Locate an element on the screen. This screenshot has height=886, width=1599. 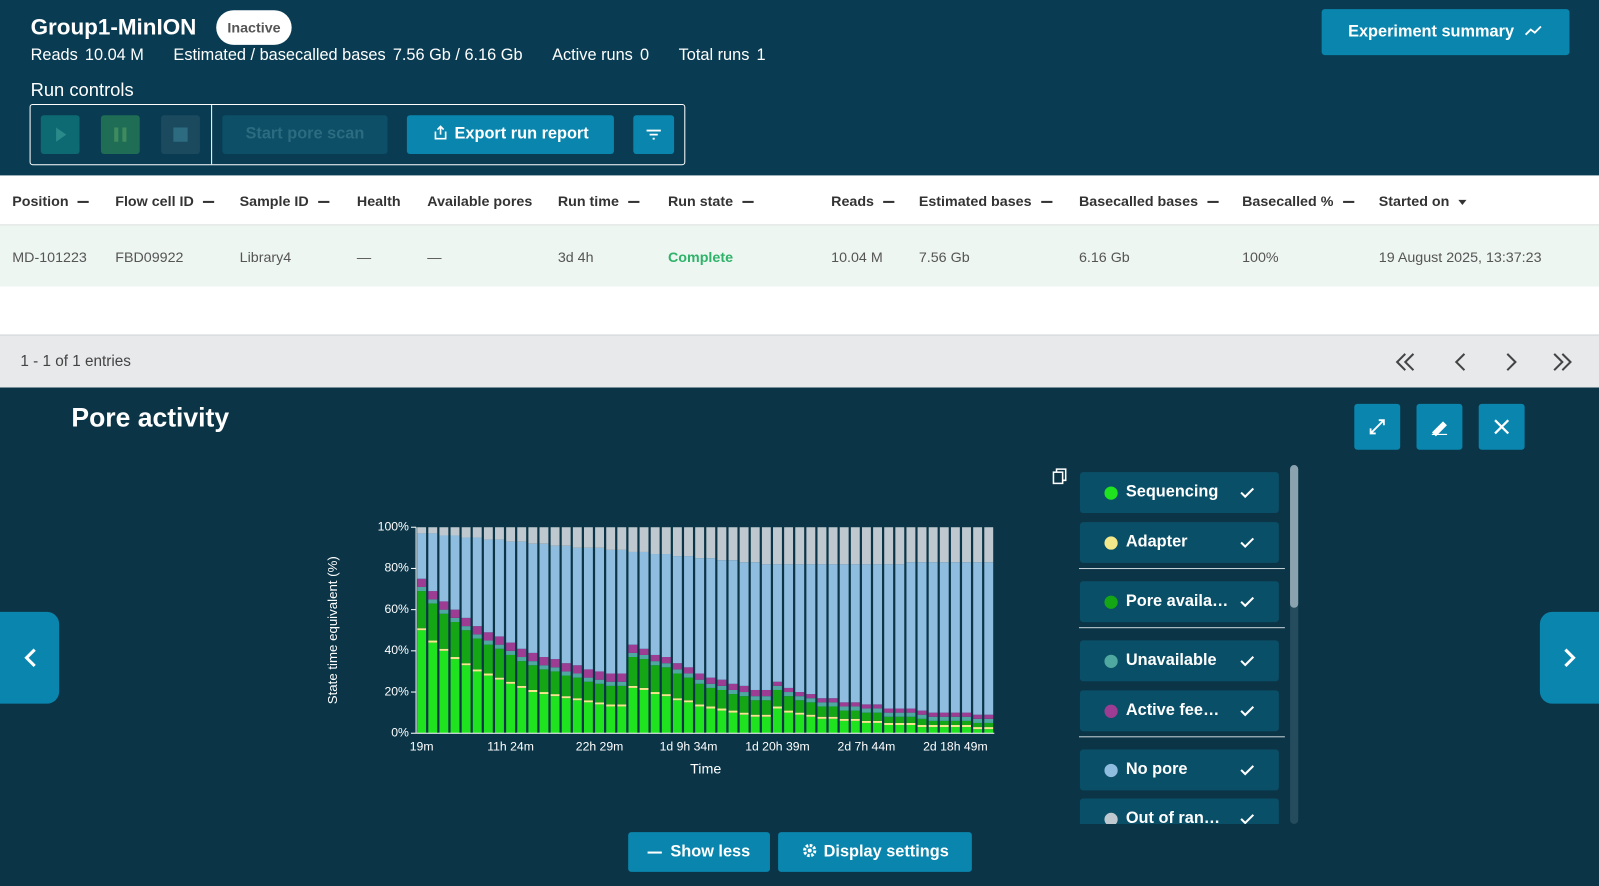
pore-scan-button: Start pore scan is located at coordinates (305, 134).